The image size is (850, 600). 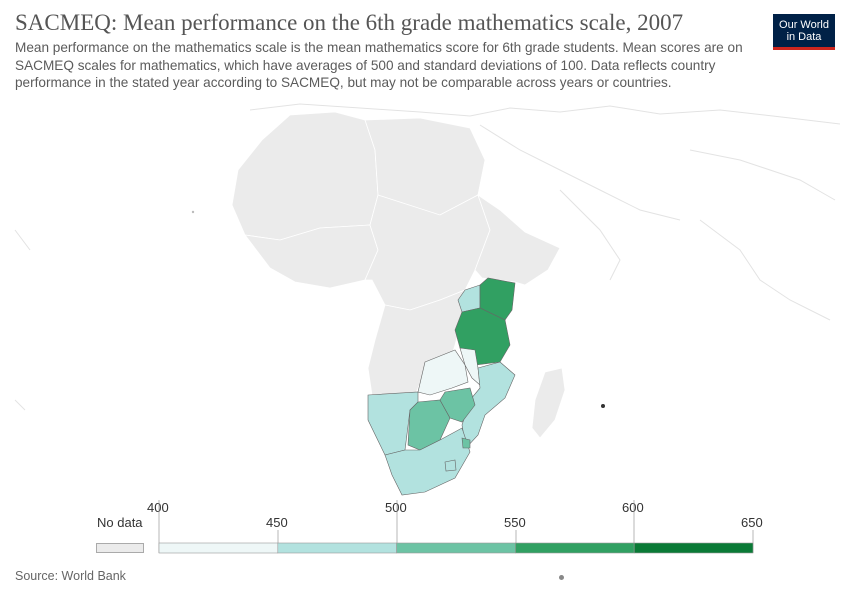 What do you see at coordinates (466, 443) in the screenshot?
I see `region-swaziland` at bounding box center [466, 443].